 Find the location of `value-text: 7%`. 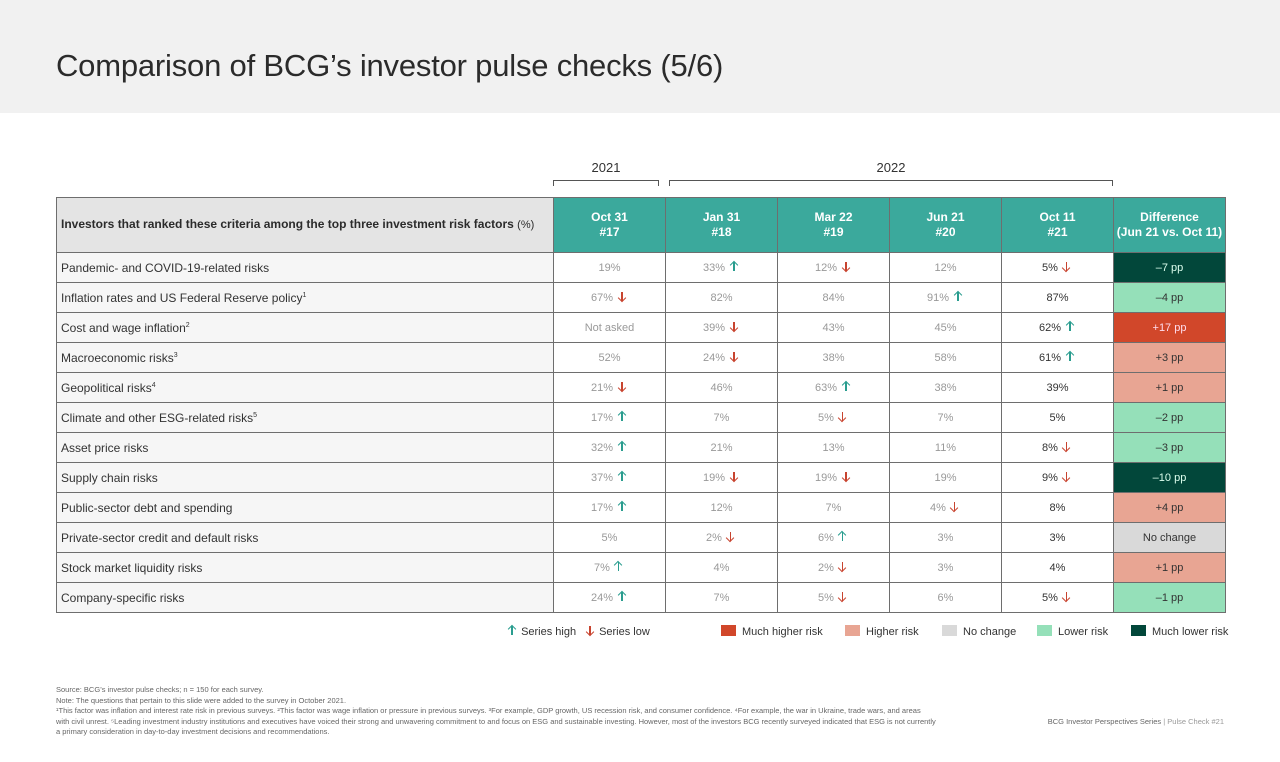

value-text: 7% is located at coordinates (721, 417).